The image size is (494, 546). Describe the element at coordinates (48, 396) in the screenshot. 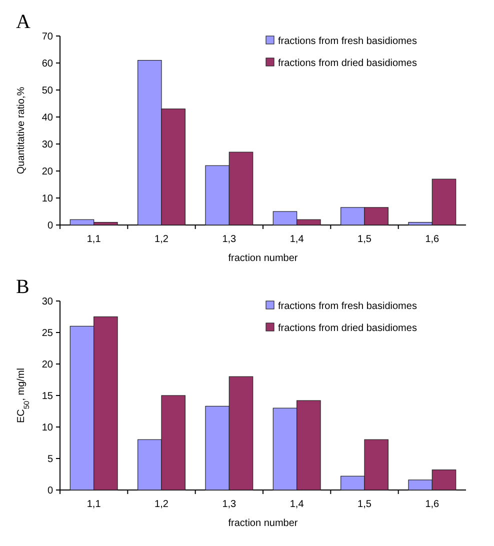

I see `y-tick-label: 15` at that location.